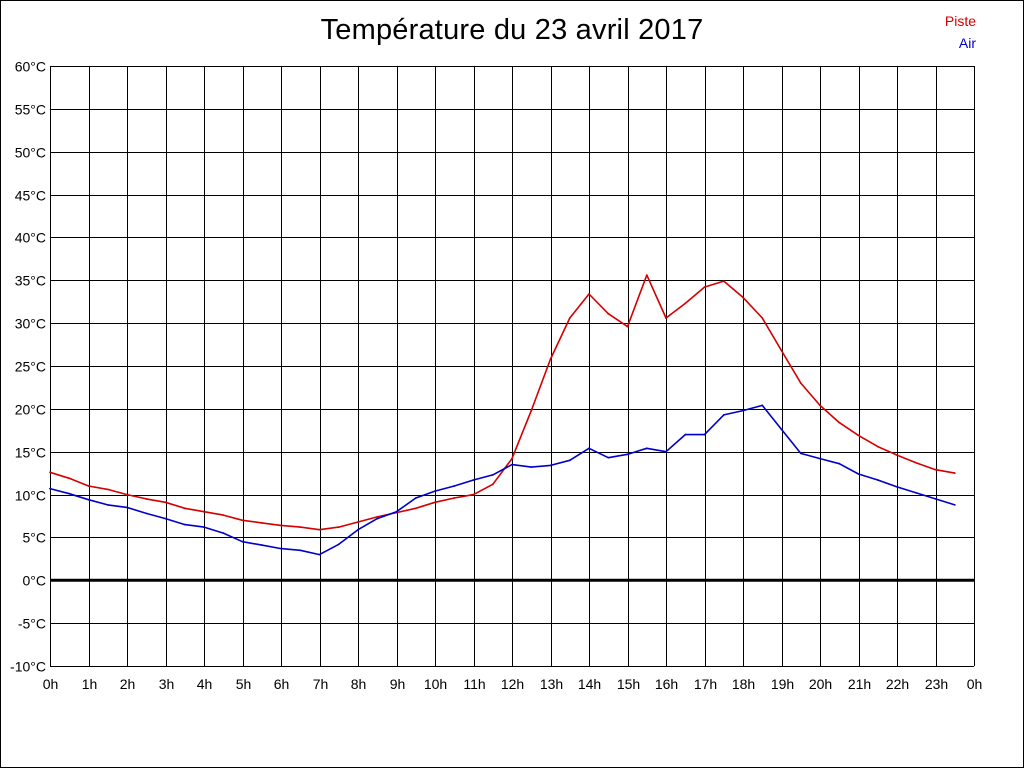 Image resolution: width=1024 pixels, height=768 pixels. What do you see at coordinates (628, 684) in the screenshot?
I see `x-tick-label: 15h` at bounding box center [628, 684].